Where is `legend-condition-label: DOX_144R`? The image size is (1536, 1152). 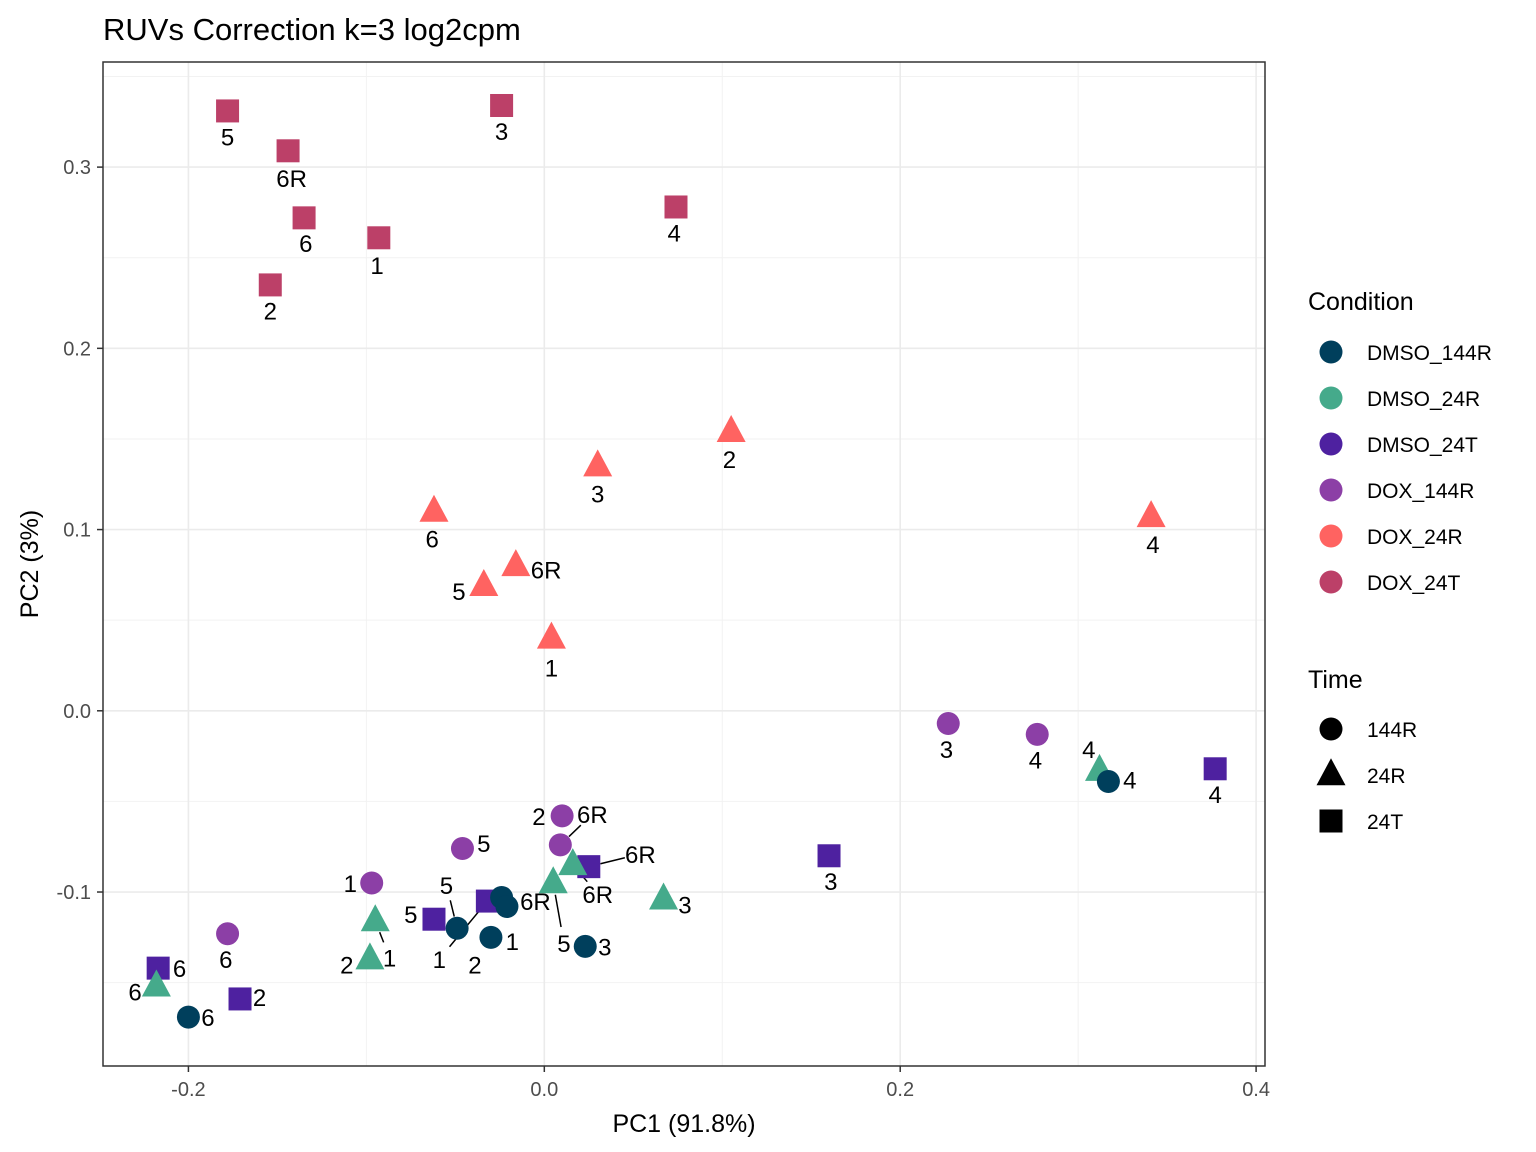
legend-condition-label: DOX_144R is located at coordinates (1420, 491).